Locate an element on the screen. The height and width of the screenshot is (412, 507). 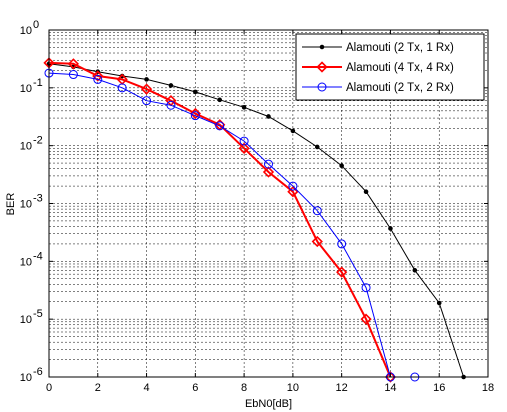
x-axis-label: EbN0[dB] is located at coordinates (268, 404).